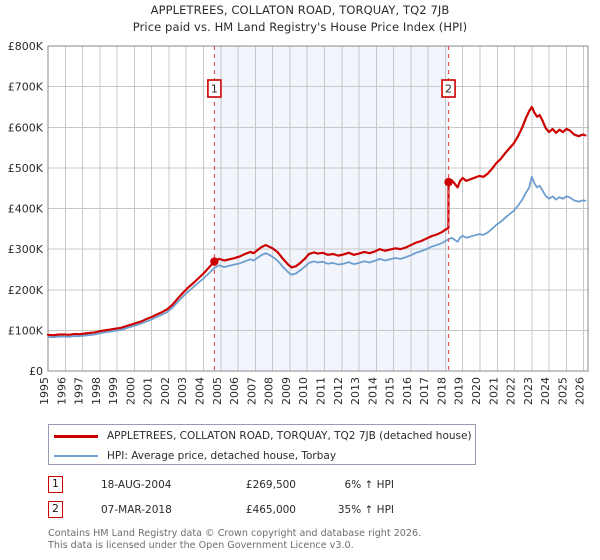 The width and height of the screenshot is (600, 560). What do you see at coordinates (338, 391) in the screenshot?
I see `x-axis-tick-label: 2012` at bounding box center [338, 391].